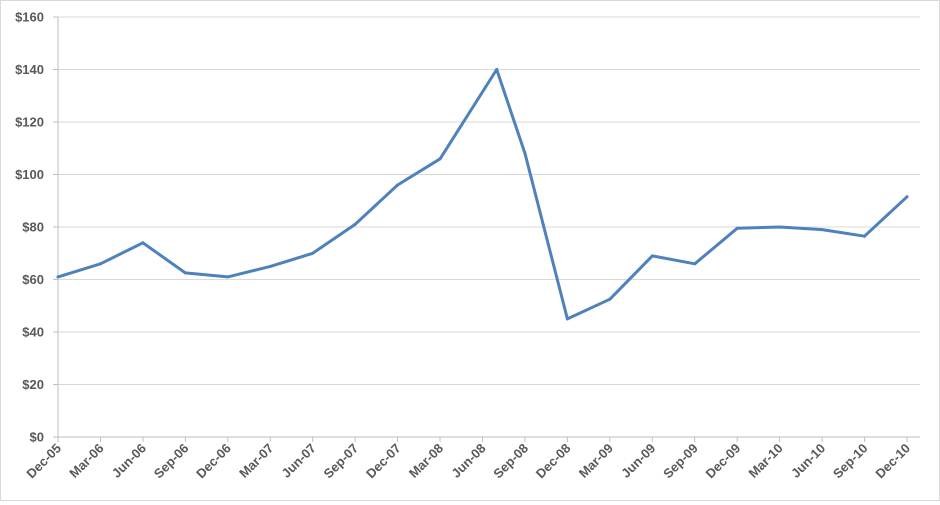 The width and height of the screenshot is (940, 505). What do you see at coordinates (33, 227) in the screenshot?
I see `y-tick-label: $80` at bounding box center [33, 227].